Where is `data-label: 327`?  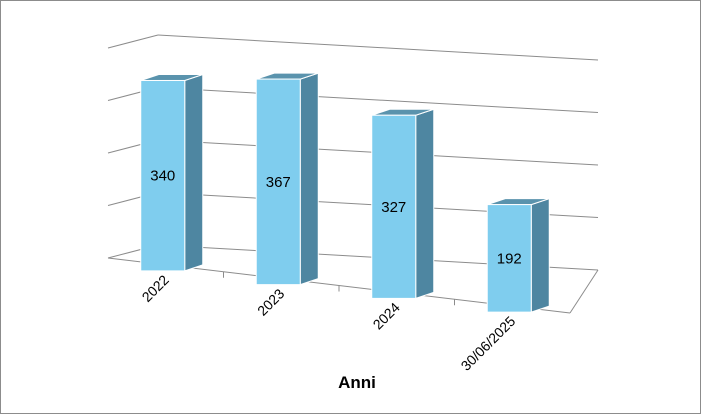
data-label: 327 is located at coordinates (393, 207).